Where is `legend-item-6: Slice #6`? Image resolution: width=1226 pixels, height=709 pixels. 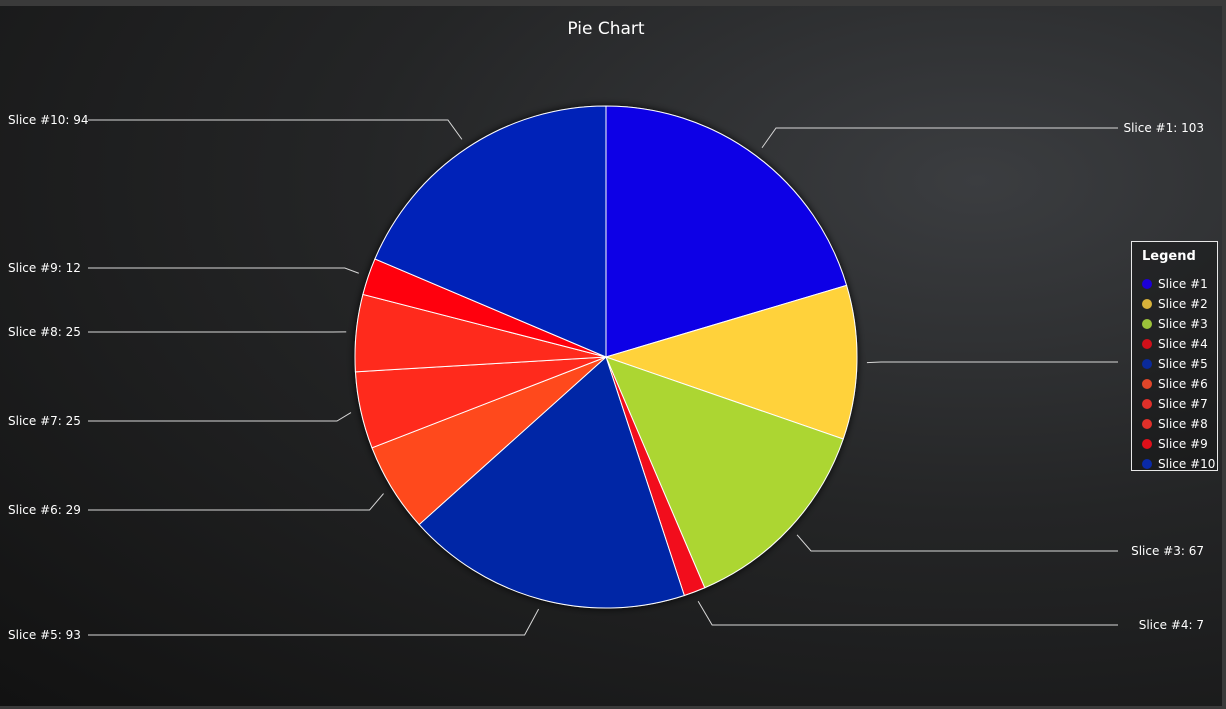
legend-item-6: Slice #6 is located at coordinates (1175, 384).